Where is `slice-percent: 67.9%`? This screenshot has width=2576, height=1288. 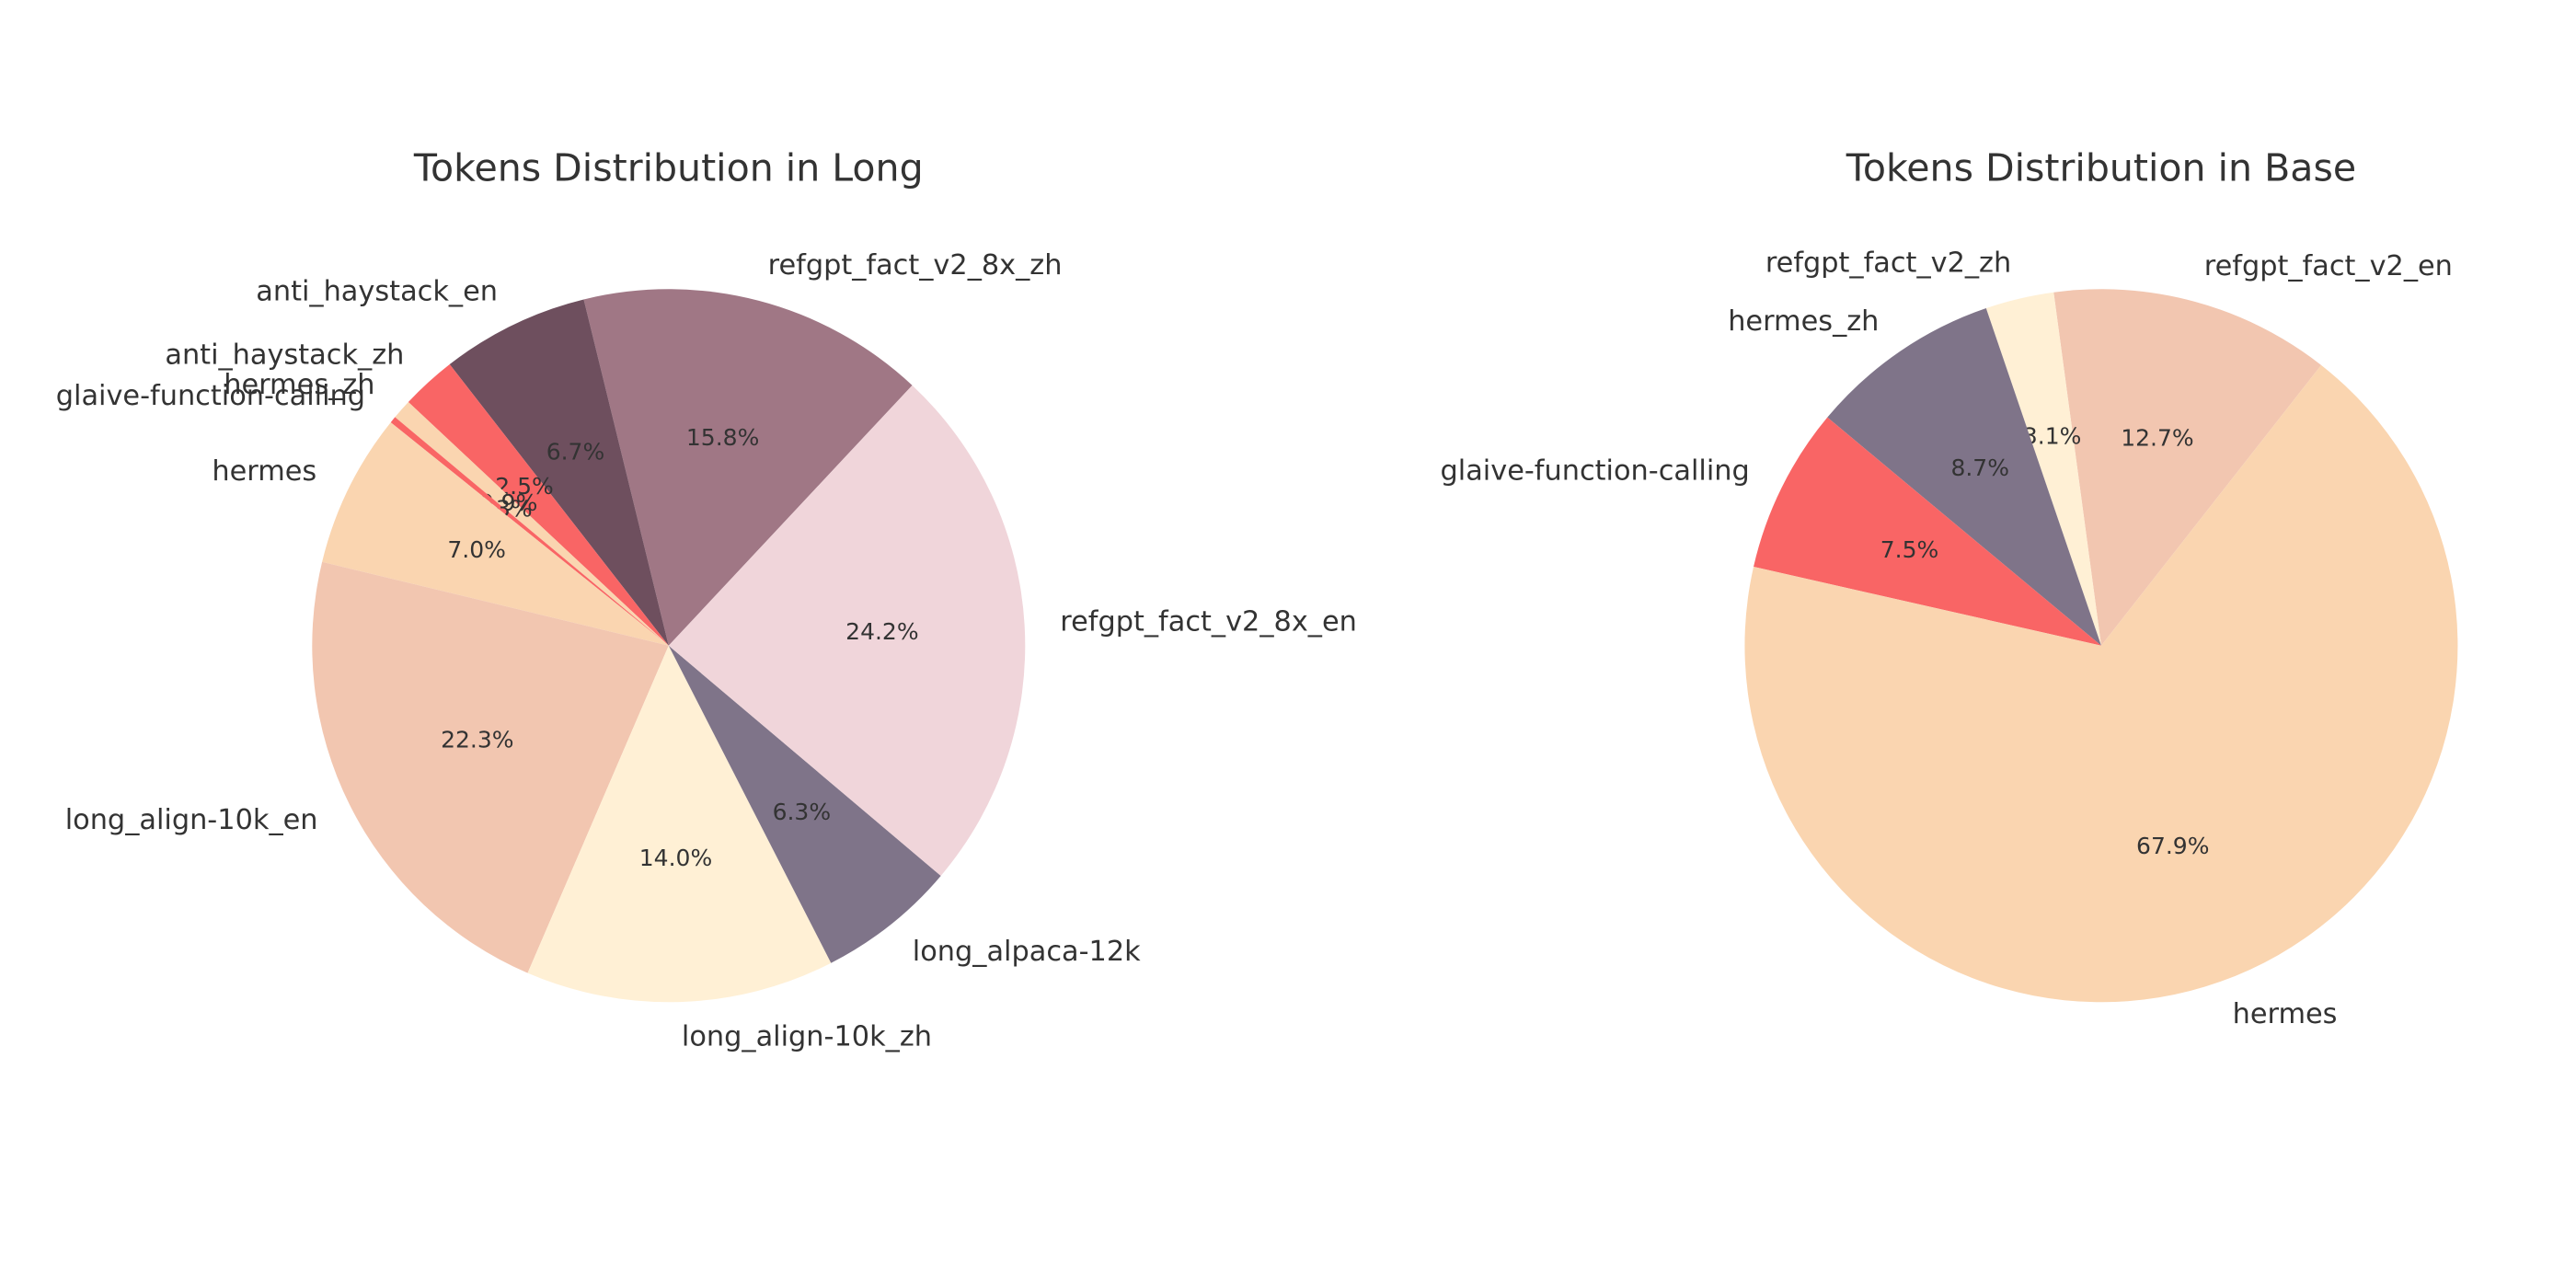 slice-percent: 67.9% is located at coordinates (2172, 846).